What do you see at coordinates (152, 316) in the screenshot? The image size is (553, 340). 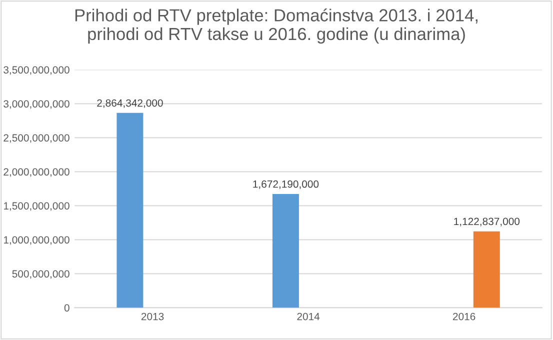 I see `x-tick-label: 2013` at bounding box center [152, 316].